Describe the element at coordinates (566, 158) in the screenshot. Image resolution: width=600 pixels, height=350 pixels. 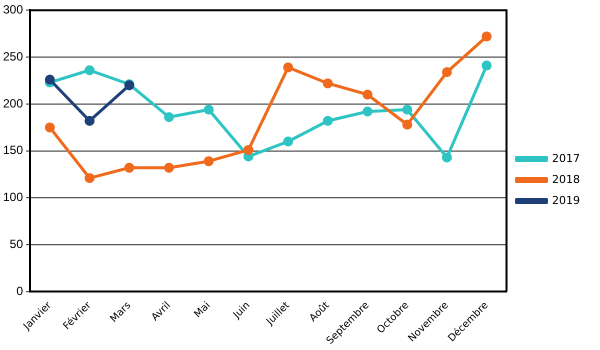
I see `legend-label: 2017` at that location.